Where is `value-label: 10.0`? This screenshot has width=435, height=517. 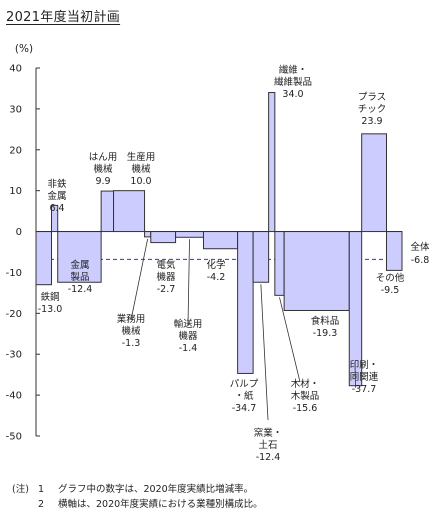 value-label: 10.0 is located at coordinates (140, 181).